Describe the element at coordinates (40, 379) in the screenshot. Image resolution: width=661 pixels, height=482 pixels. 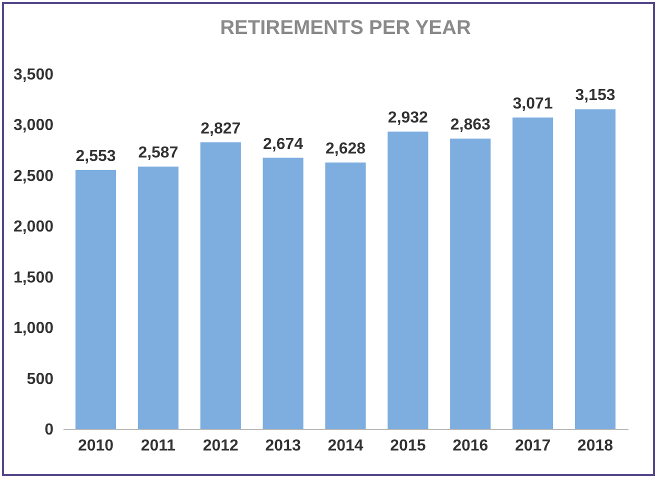
I see `y-tick-label: 500` at that location.